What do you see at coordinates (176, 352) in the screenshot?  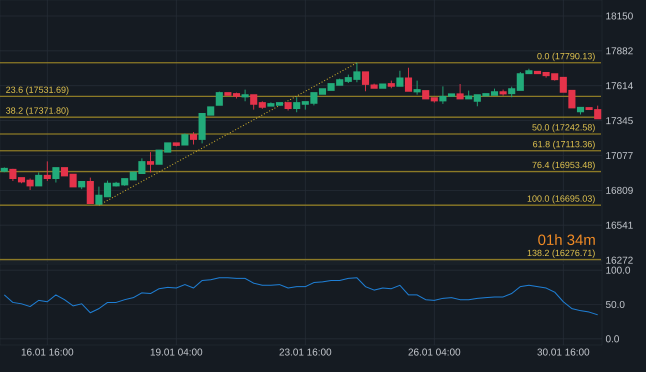 I see `x-tick-label: 19.01 04:00` at bounding box center [176, 352].